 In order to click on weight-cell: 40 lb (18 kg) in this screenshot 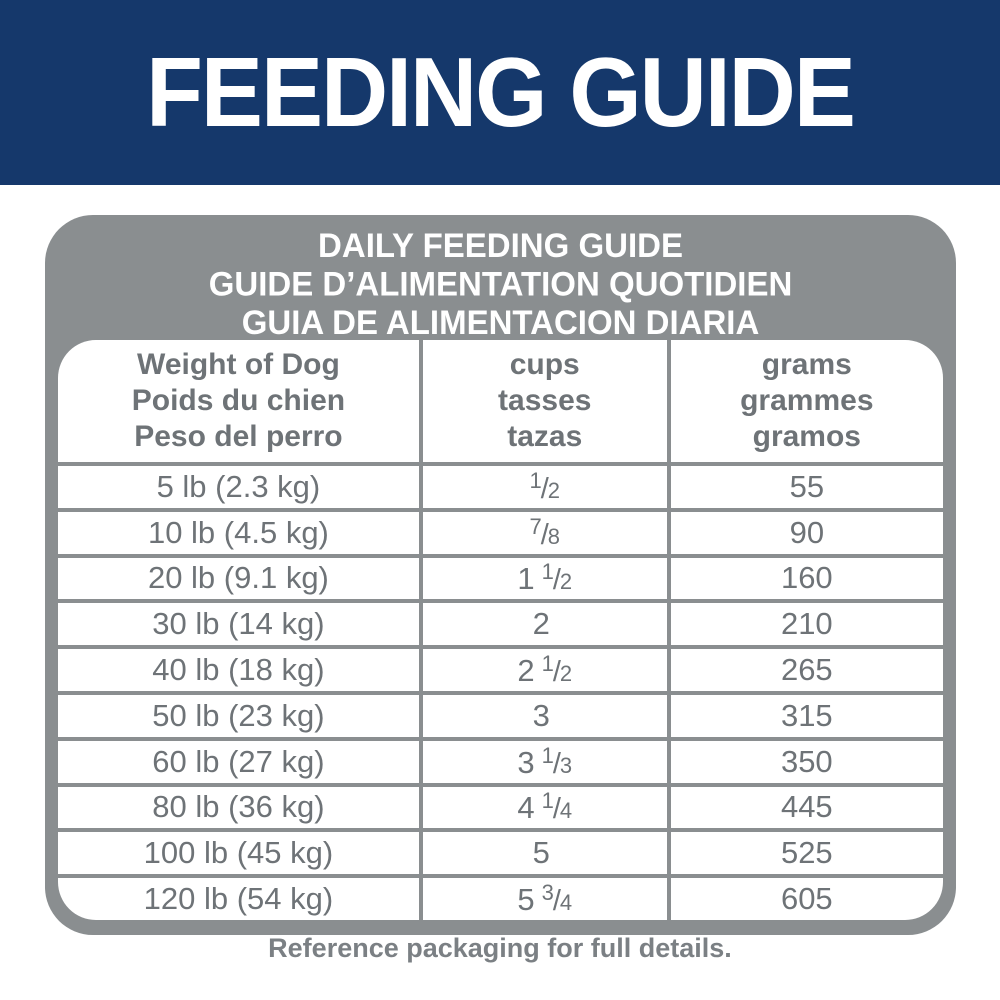, I will do `click(239, 669)`.